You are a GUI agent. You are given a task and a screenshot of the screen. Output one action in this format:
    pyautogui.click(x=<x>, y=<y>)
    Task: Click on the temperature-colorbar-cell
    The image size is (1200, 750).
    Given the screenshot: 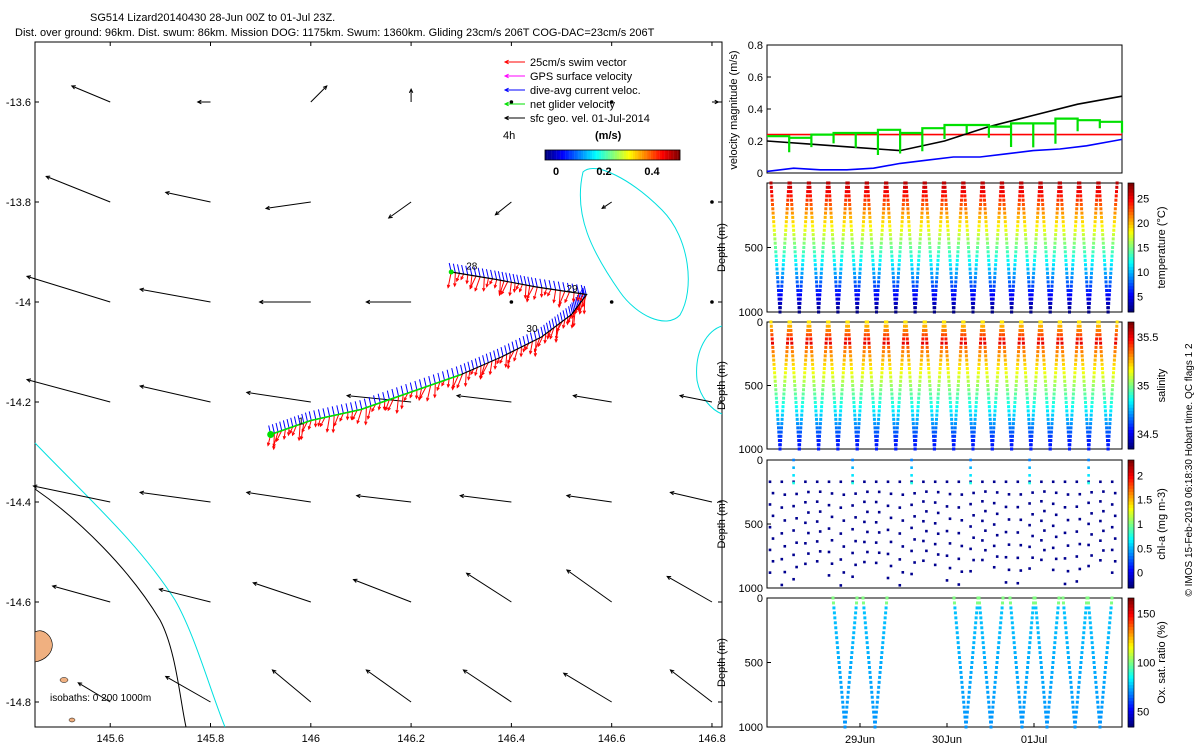 What is the action you would take?
    pyautogui.click(x=1131, y=301)
    